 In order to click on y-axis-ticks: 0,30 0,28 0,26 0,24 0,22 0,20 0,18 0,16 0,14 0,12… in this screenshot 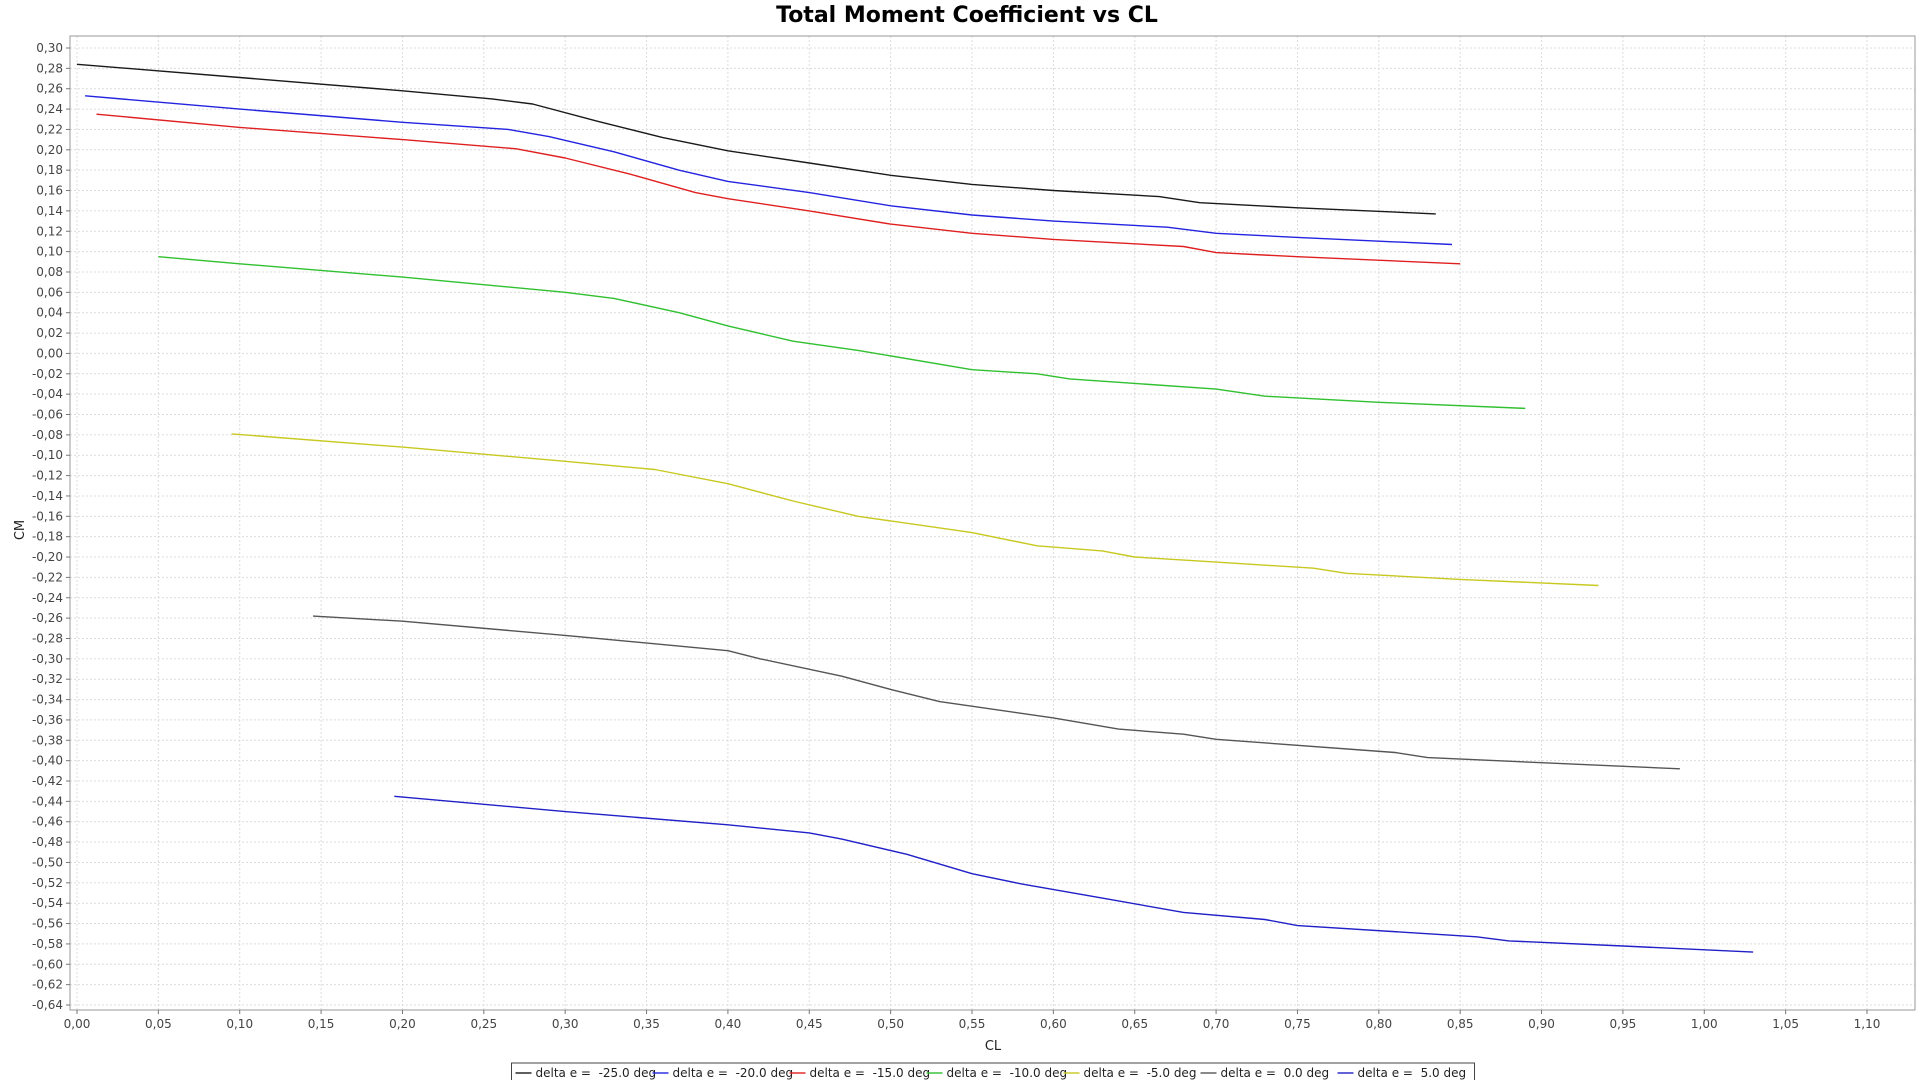, I will do `click(51, 526)`.